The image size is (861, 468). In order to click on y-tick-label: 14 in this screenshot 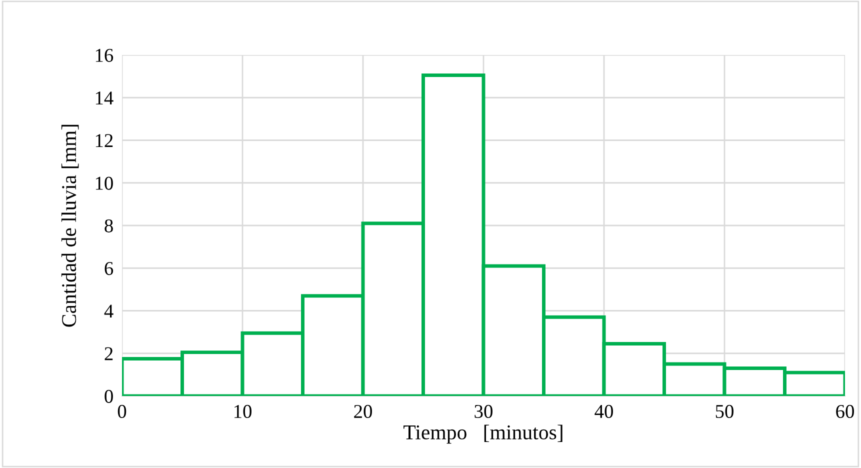, I will do `click(105, 98)`.